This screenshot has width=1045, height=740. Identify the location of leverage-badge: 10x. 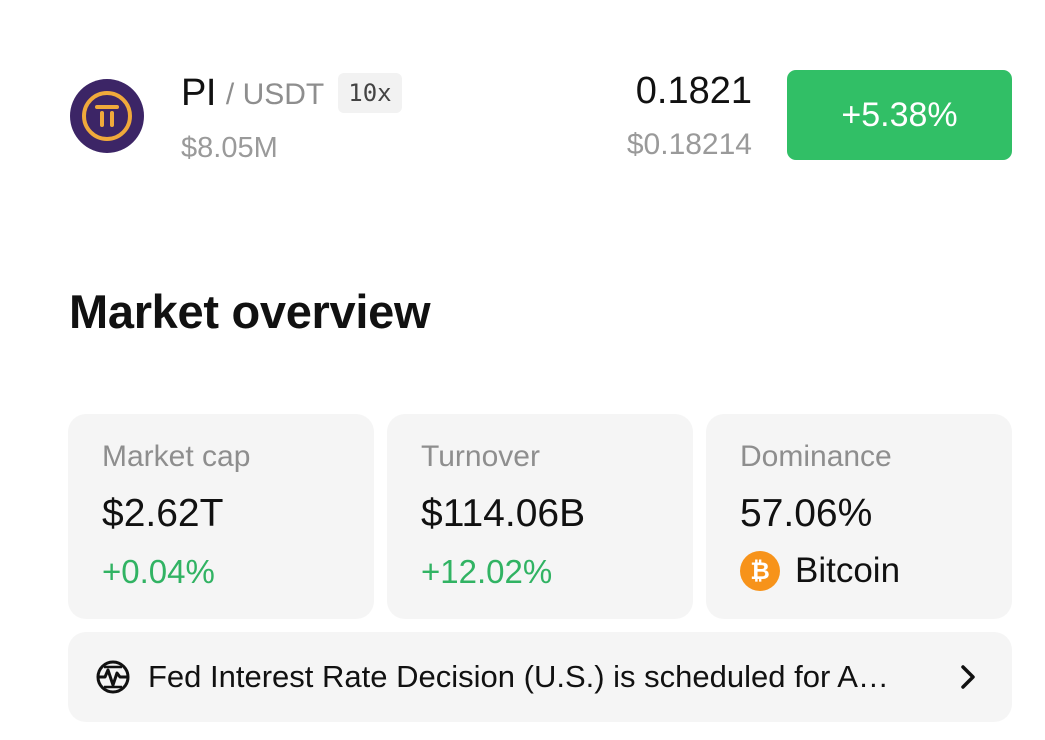
(370, 93).